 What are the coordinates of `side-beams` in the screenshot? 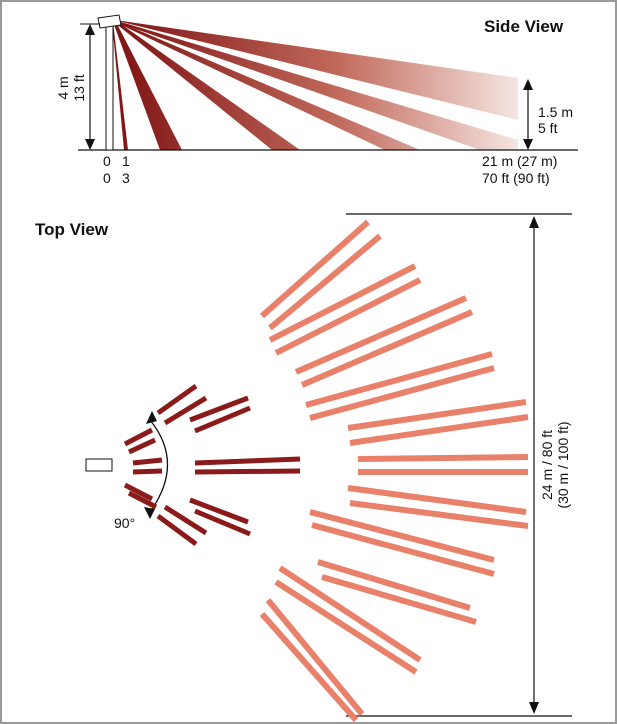 It's located at (315, 85).